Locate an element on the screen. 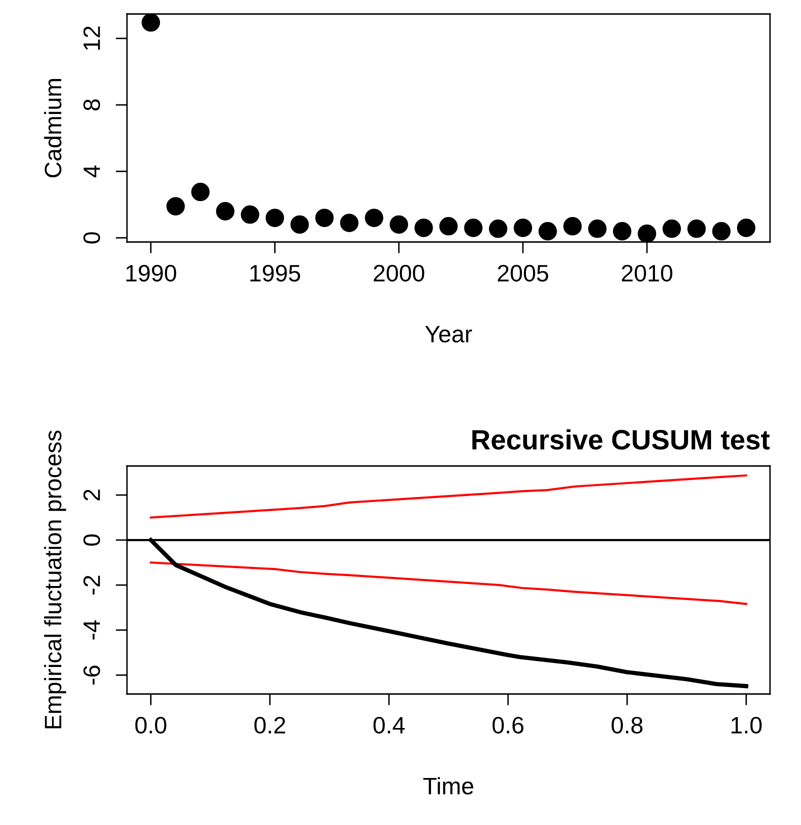  chart-title: Recursive CUSUM test is located at coordinates (621, 439).